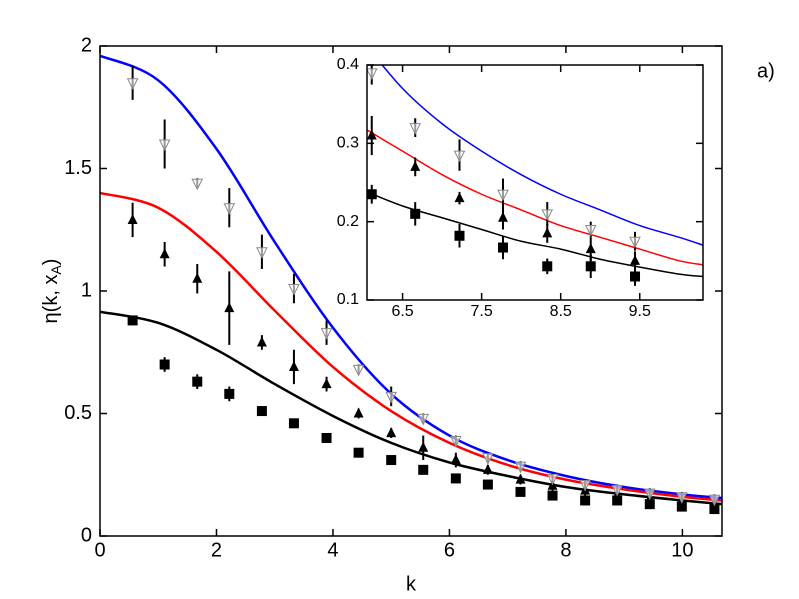  Describe the element at coordinates (640, 311) in the screenshot. I see `x-tick-label: 9.5` at that location.